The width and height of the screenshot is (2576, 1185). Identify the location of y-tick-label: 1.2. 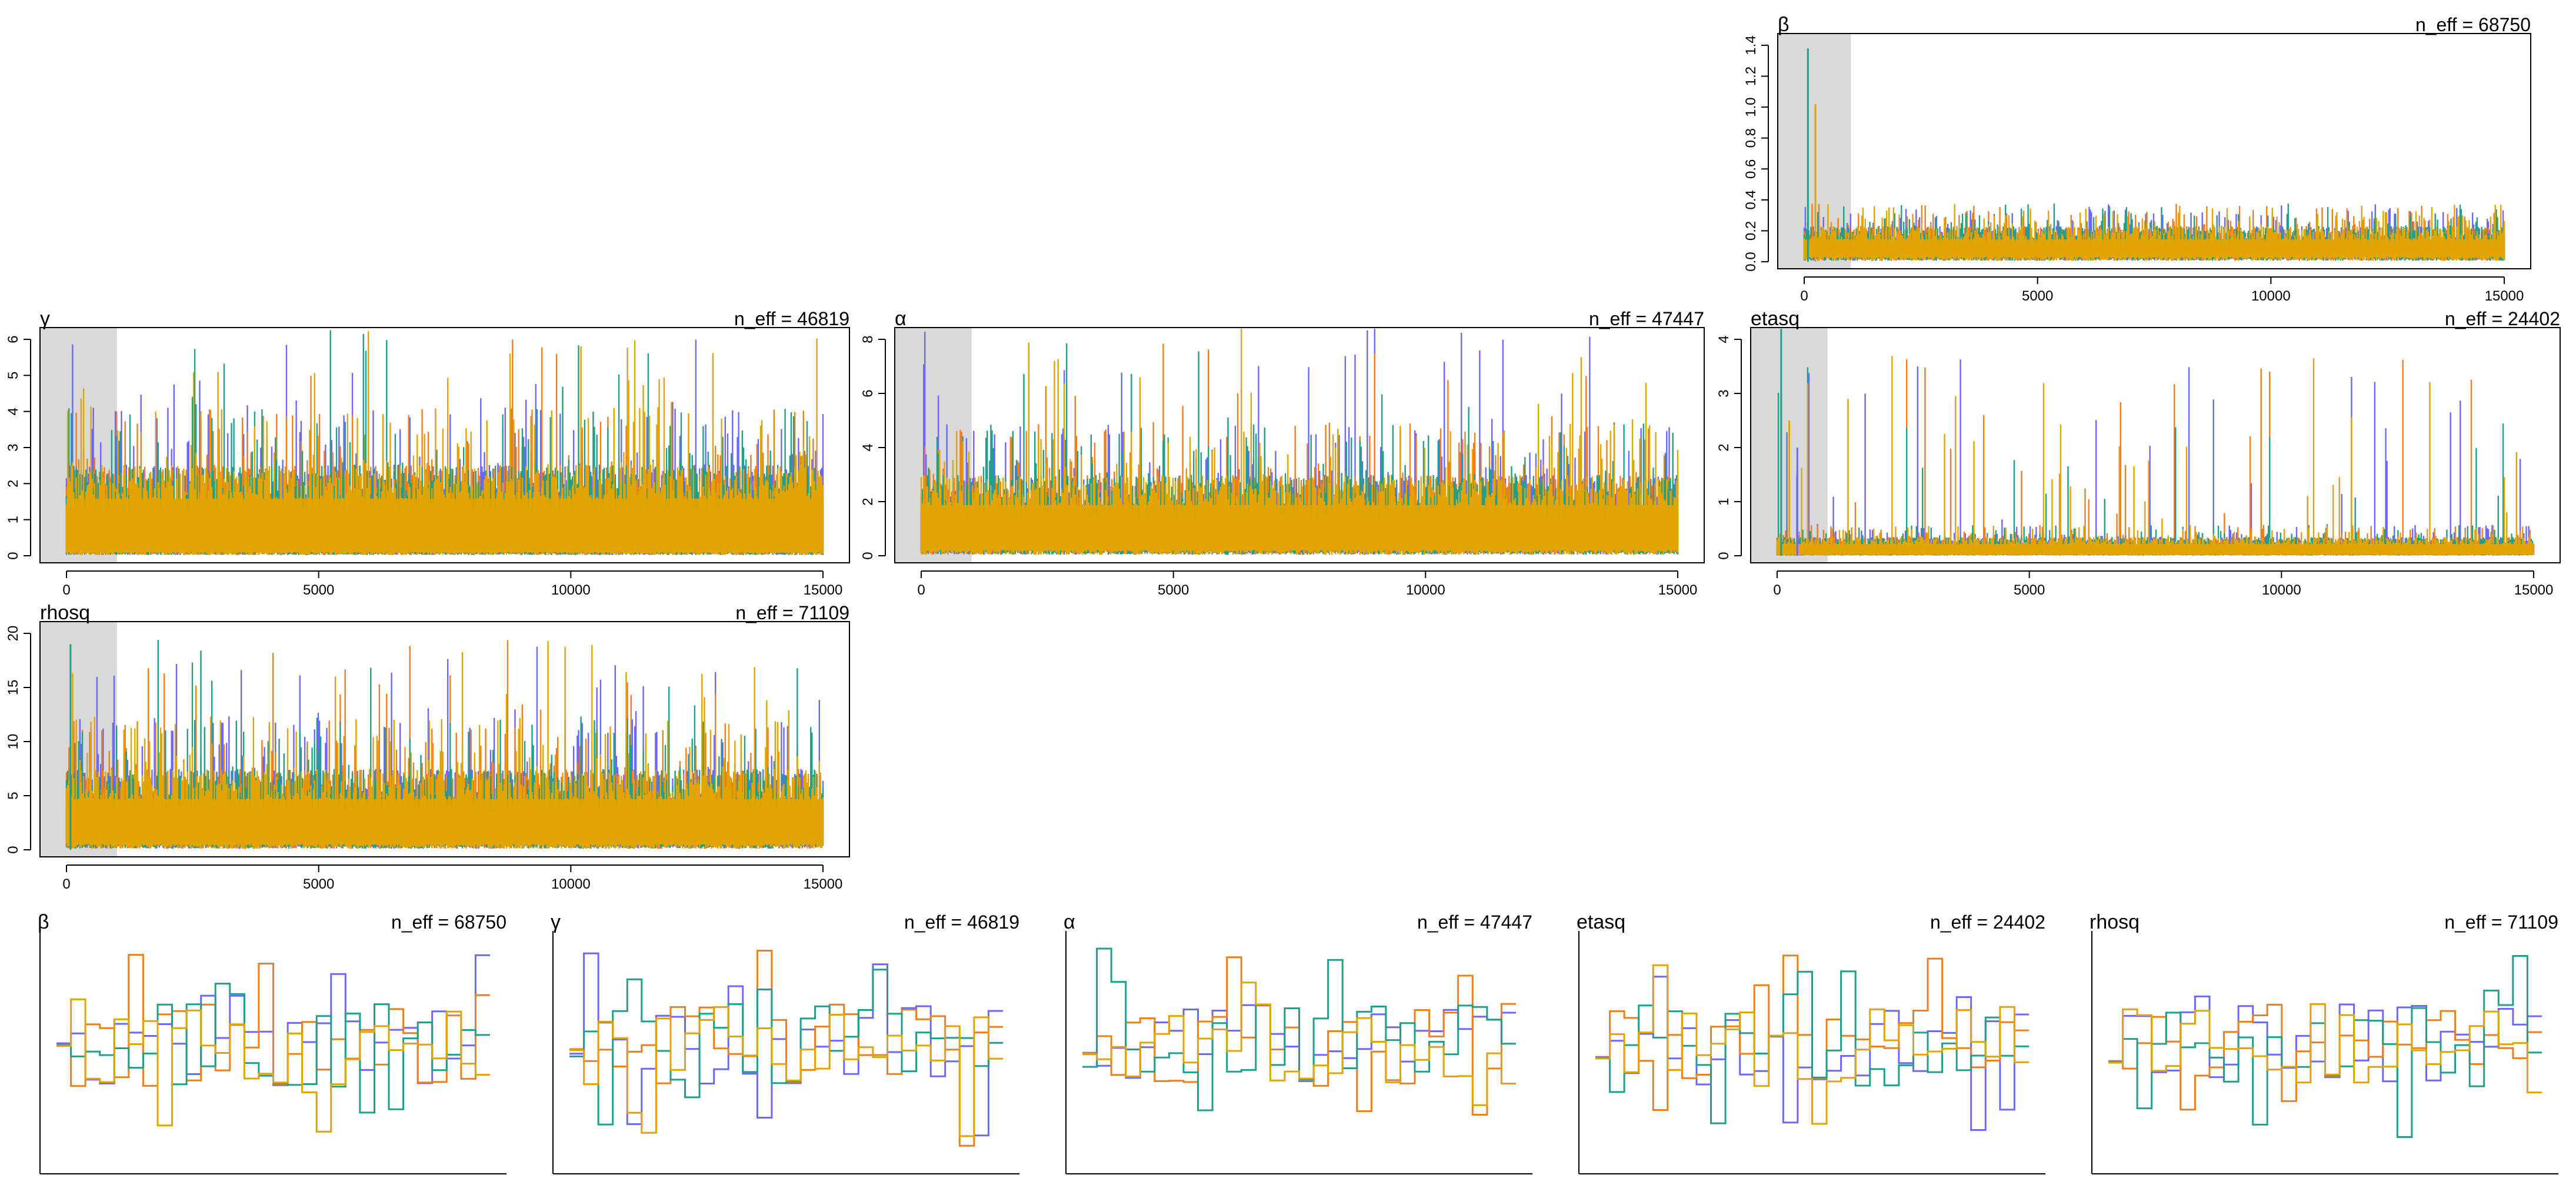
(1751, 76).